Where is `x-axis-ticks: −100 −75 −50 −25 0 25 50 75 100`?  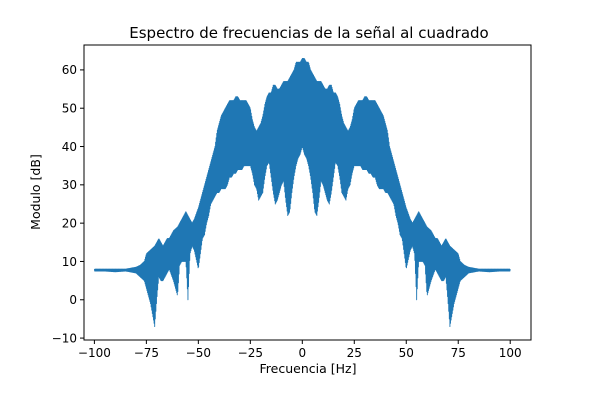
x-axis-ticks: −100 −75 −50 −25 0 25 50 75 100 is located at coordinates (300, 350).